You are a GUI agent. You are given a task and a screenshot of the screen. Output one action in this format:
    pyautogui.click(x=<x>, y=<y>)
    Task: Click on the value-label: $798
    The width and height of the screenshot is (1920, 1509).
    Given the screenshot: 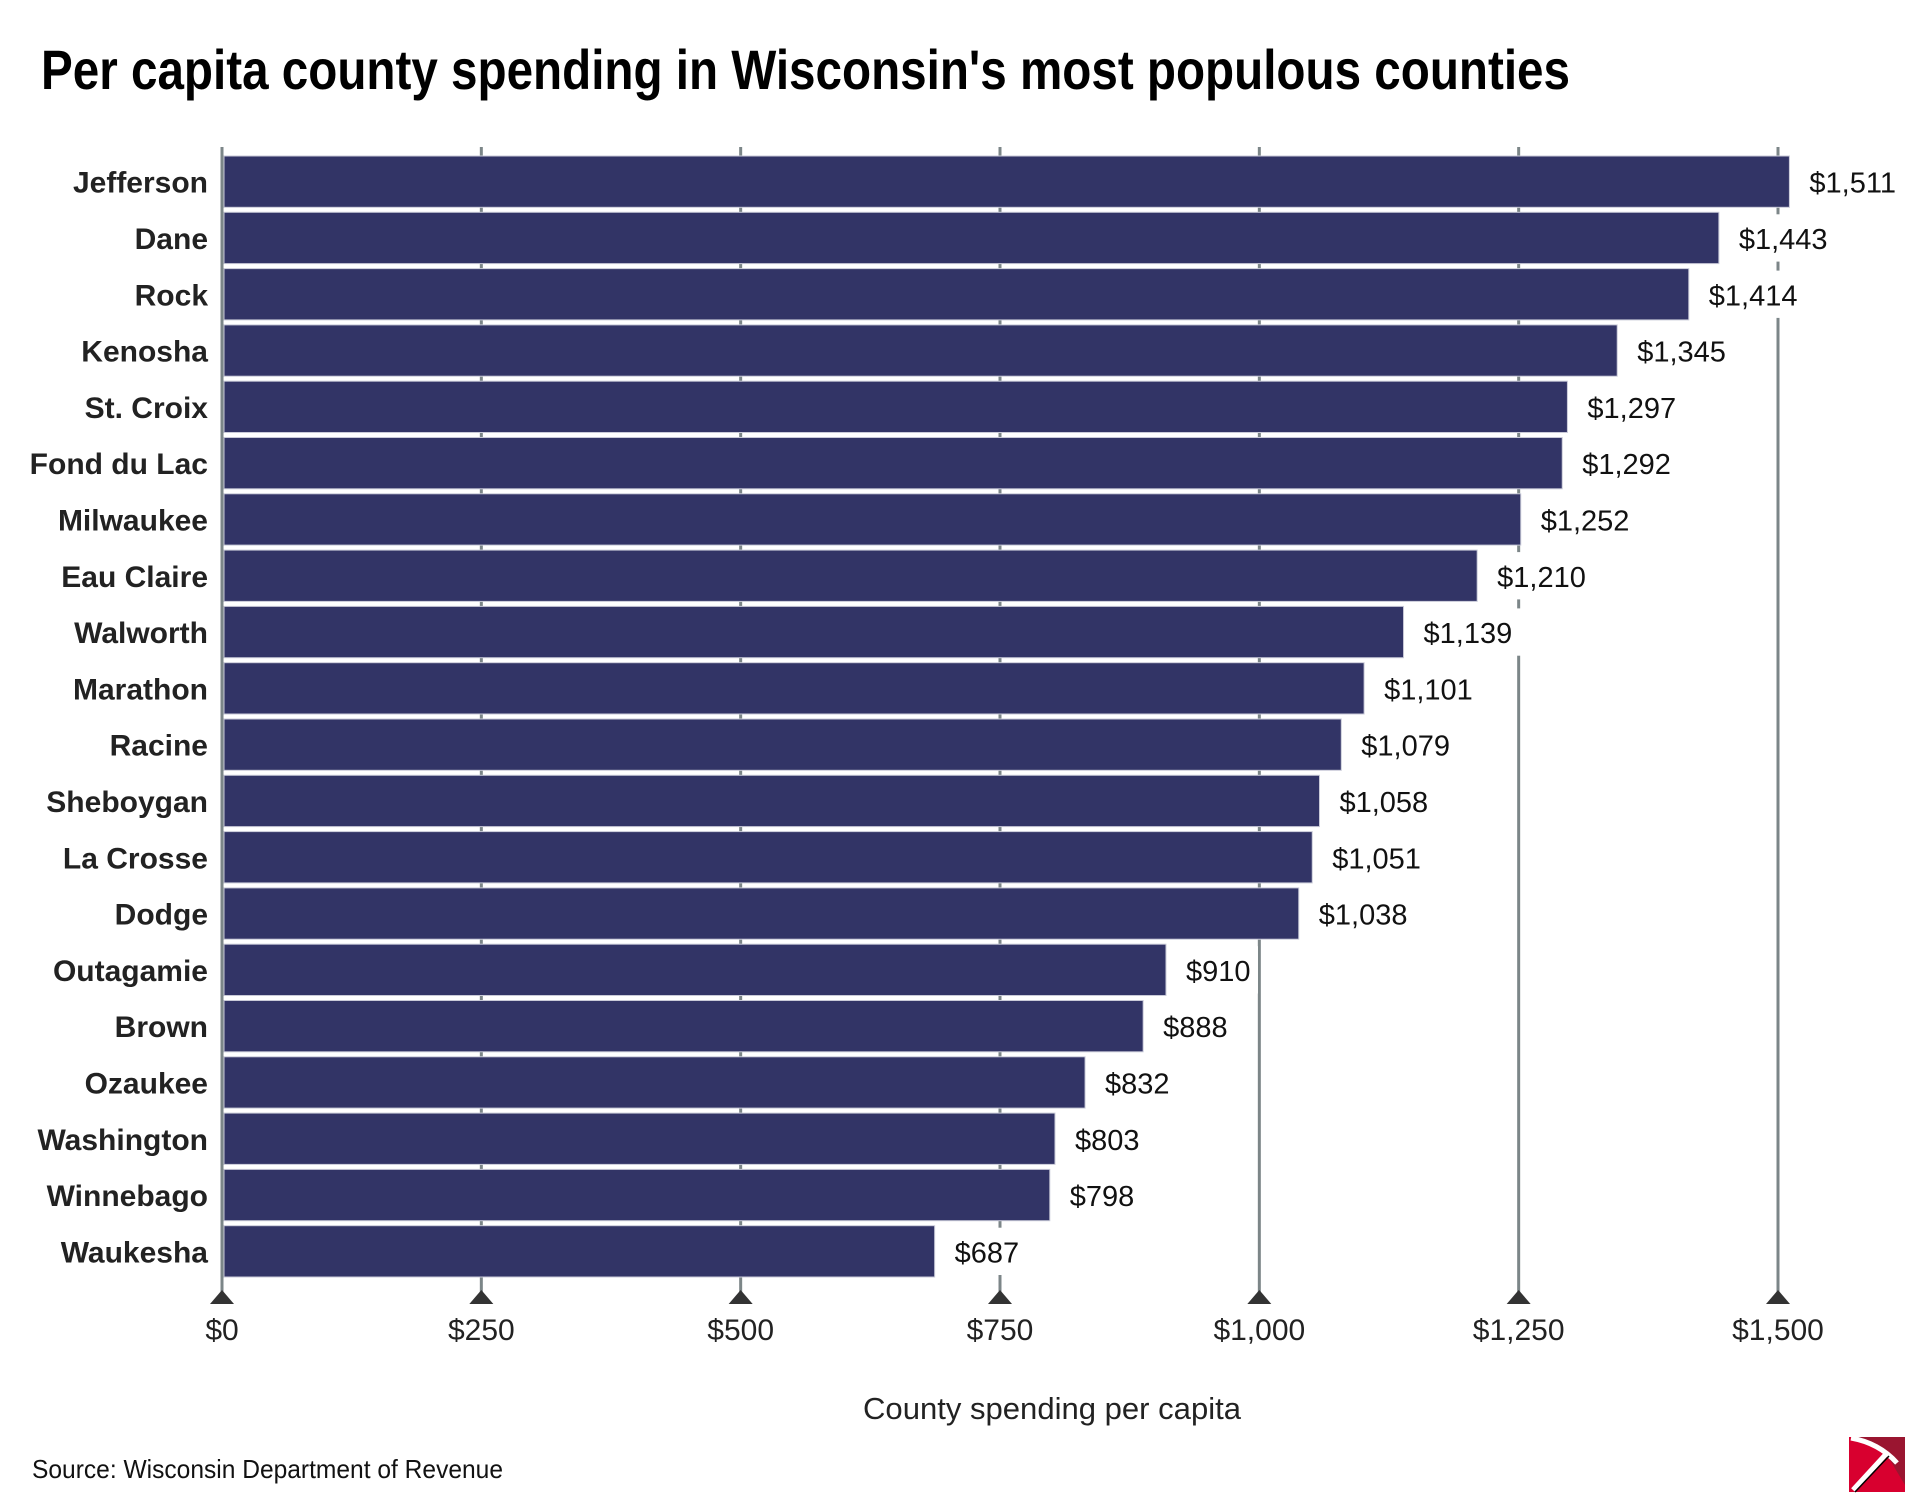 What is the action you would take?
    pyautogui.click(x=1102, y=1197)
    